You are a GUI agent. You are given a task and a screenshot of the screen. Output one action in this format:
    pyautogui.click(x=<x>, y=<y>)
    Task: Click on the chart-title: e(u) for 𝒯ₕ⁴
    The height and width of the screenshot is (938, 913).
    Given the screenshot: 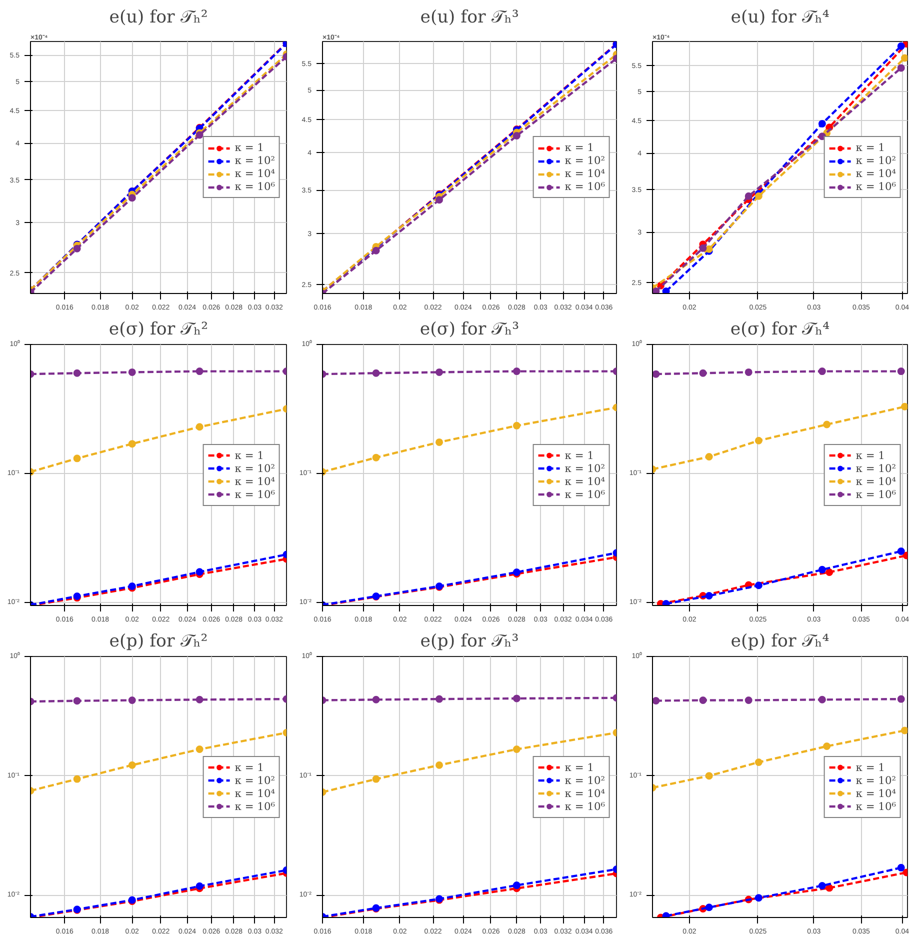 What is the action you would take?
    pyautogui.click(x=780, y=18)
    